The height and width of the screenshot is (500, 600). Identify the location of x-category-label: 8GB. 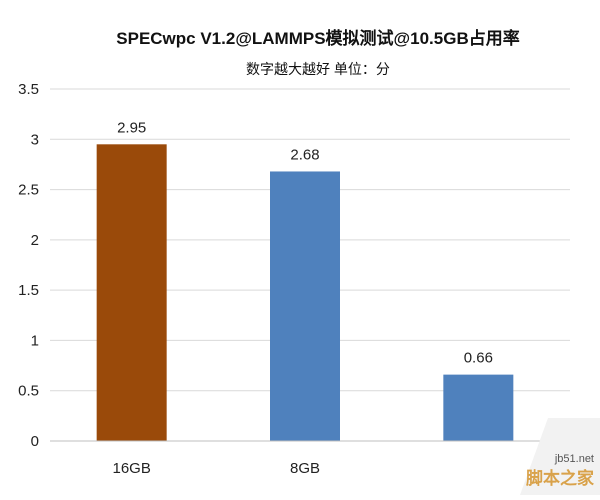
(305, 468).